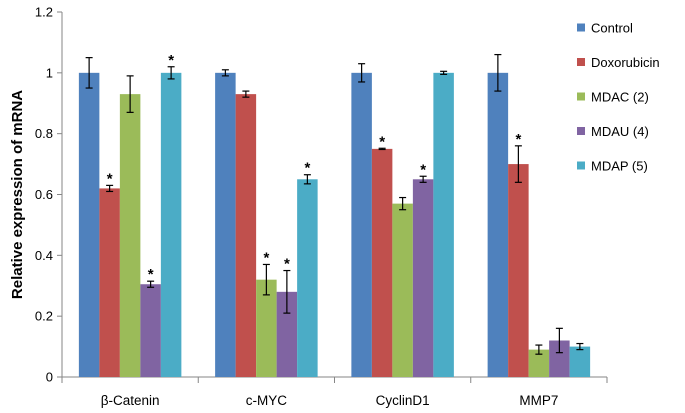  I want to click on x-category-label: CyclinD1, so click(403, 400).